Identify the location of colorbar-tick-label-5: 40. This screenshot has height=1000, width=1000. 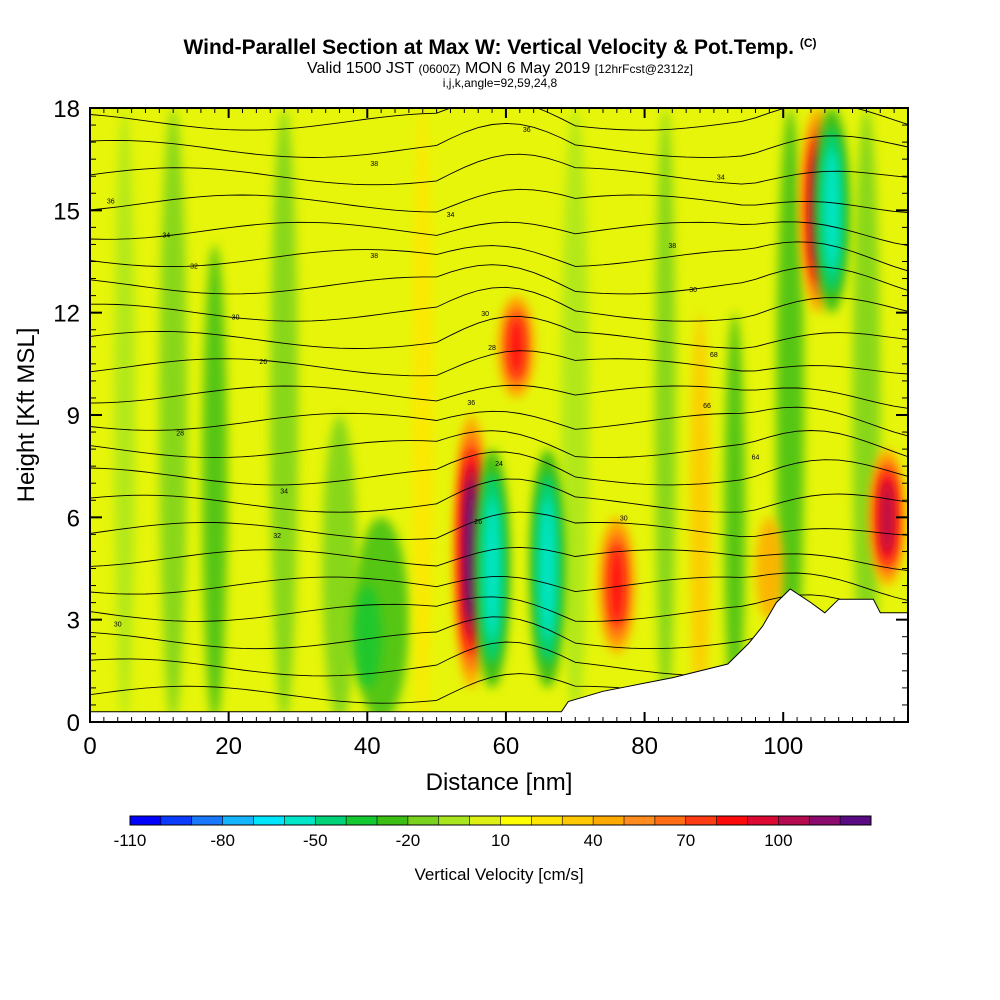
(593, 840).